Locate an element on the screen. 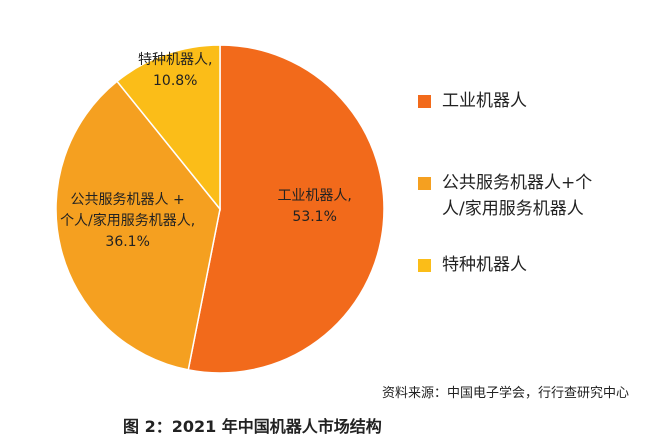 This screenshot has height=441, width=653. caption: 图 2：2021 年中国机器人市场结构 is located at coordinates (252, 426).